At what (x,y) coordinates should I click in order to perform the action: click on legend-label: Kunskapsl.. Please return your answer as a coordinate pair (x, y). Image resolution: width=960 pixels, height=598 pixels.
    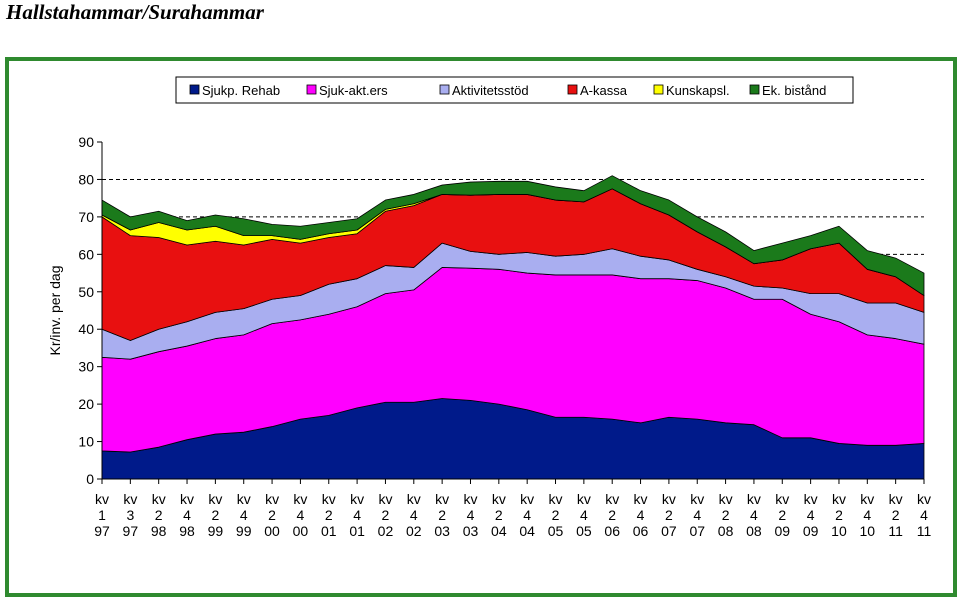
    Looking at the image, I should click on (698, 90).